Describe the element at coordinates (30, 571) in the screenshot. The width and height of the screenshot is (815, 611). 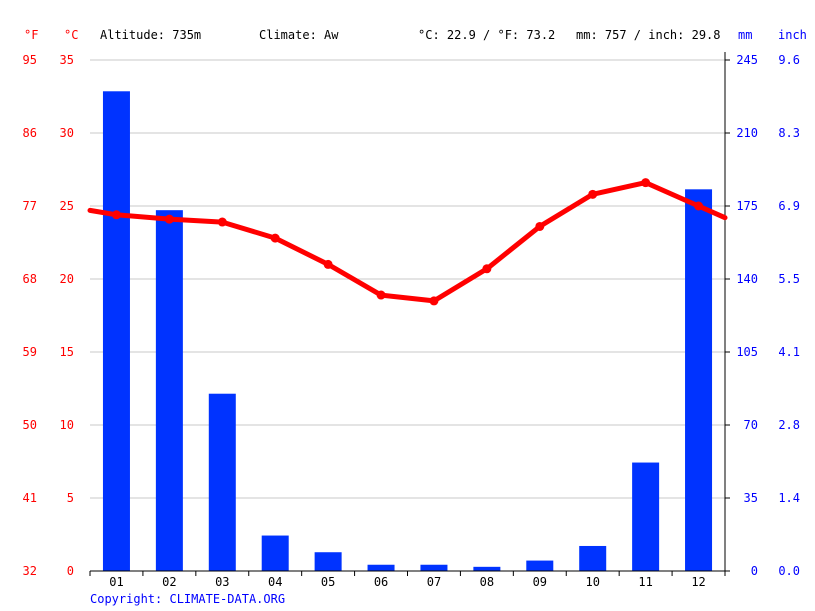
I see `fahrenheit-tick-label: 32` at that location.